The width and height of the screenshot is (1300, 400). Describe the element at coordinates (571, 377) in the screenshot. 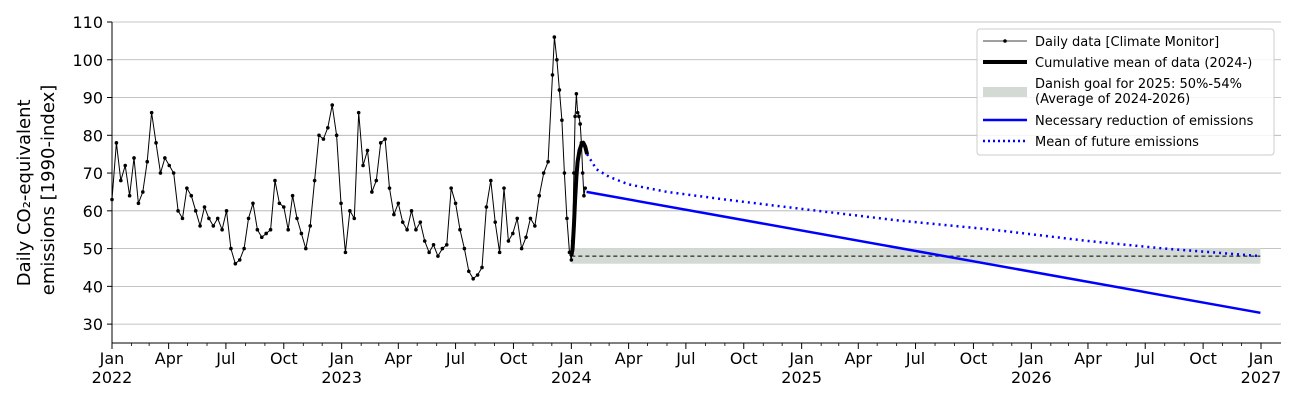

I see `x-tick-year-label: 2024` at that location.